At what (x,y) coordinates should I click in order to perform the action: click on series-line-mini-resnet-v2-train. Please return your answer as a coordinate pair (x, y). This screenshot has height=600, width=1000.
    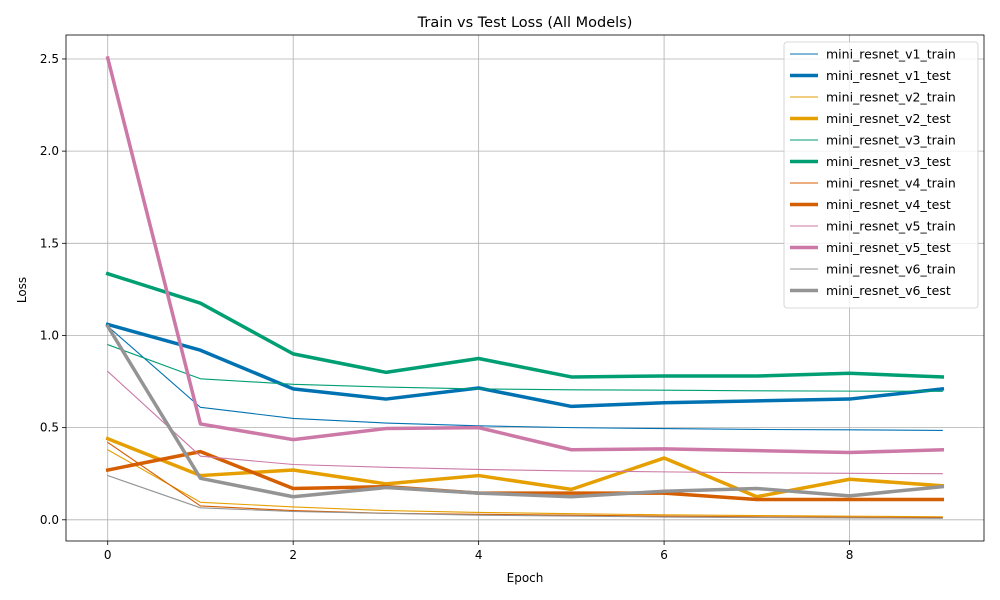
    Looking at the image, I should click on (524, 483).